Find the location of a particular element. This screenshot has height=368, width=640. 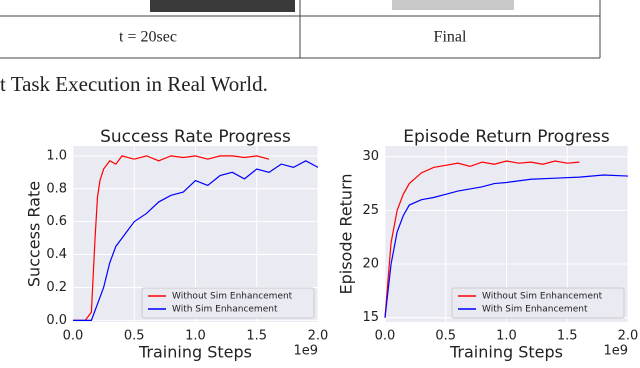

y-tick-label: 0.8 is located at coordinates (56, 188).